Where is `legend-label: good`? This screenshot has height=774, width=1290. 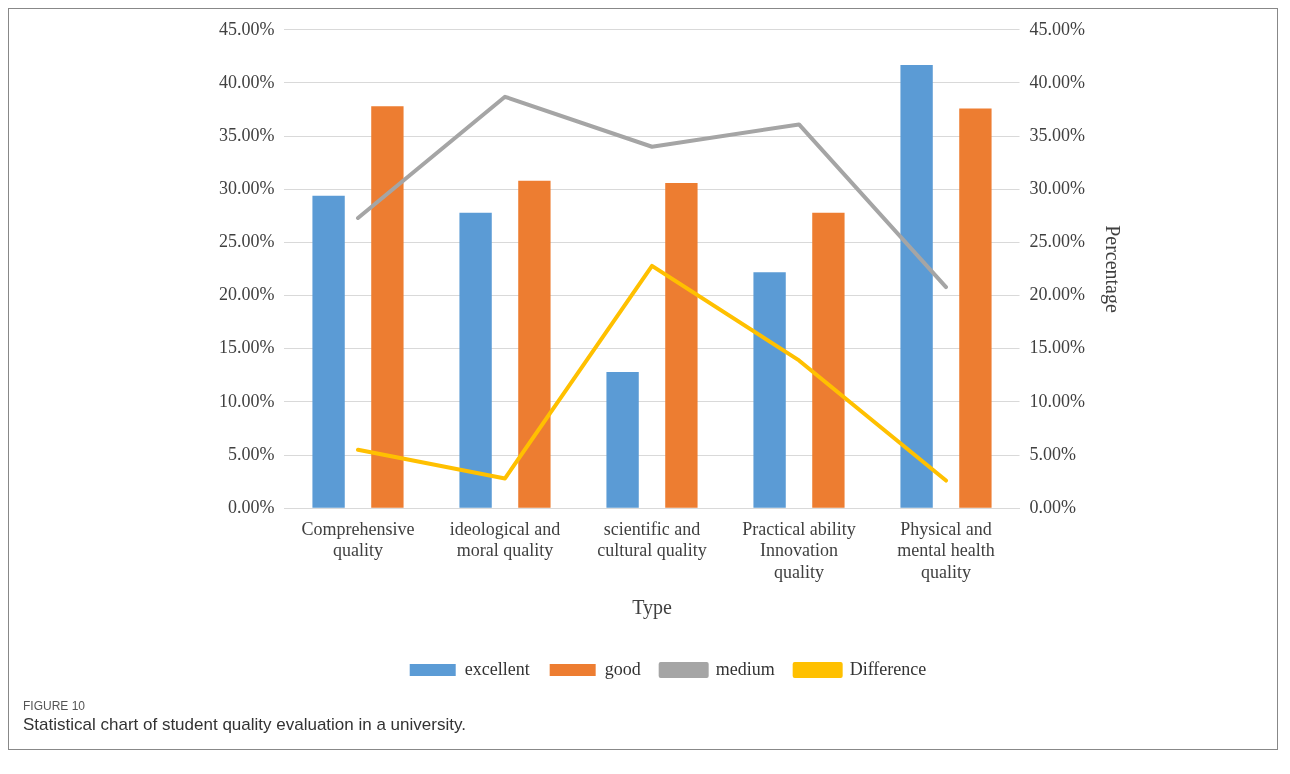
legend-label: good is located at coordinates (622, 668).